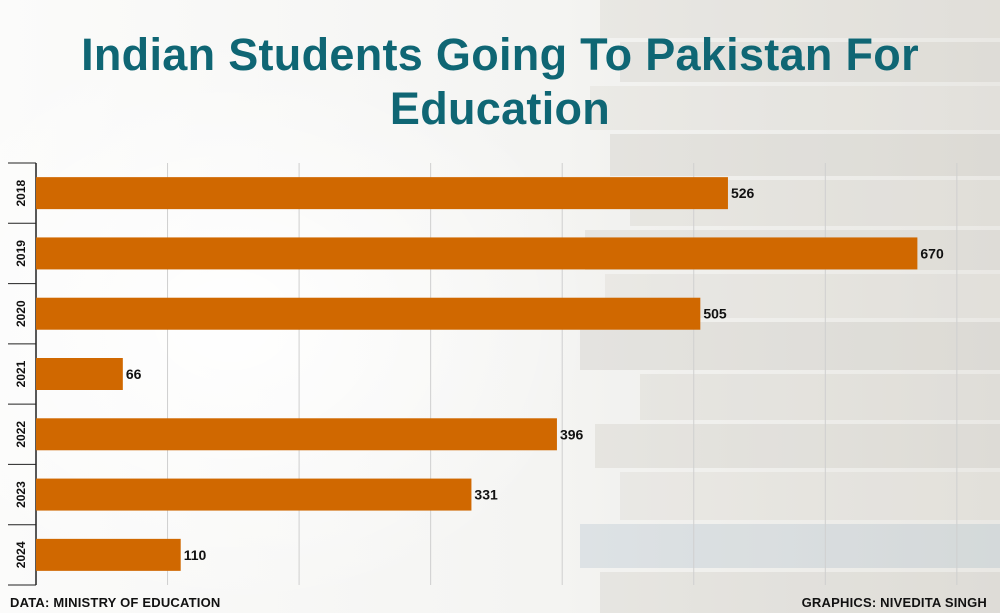  What do you see at coordinates (743, 193) in the screenshot?
I see `data-label-2018: 526` at bounding box center [743, 193].